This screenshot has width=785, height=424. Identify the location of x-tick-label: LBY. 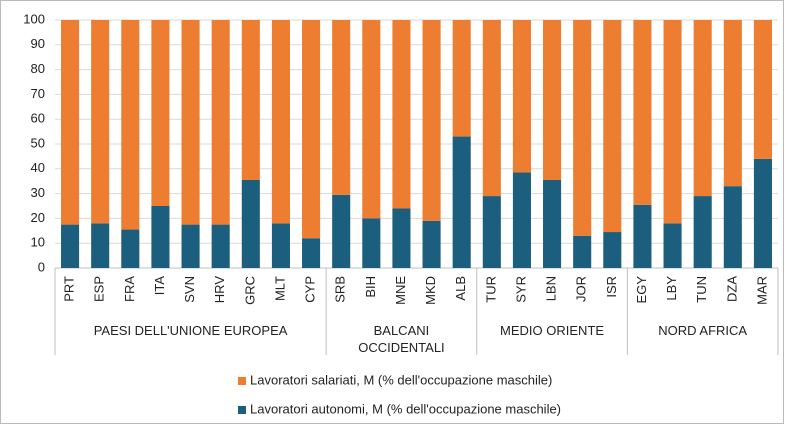
(671, 288).